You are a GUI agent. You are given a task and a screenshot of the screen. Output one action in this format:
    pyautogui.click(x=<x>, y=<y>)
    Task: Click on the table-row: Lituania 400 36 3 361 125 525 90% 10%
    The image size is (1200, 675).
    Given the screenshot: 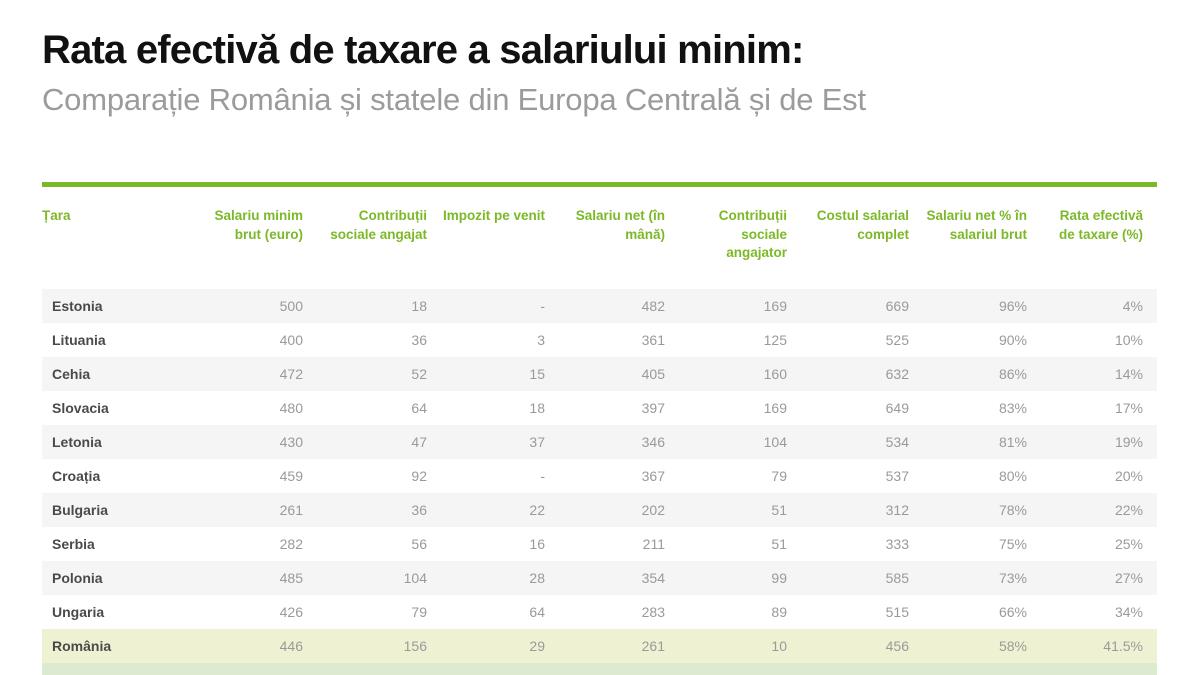 What is the action you would take?
    pyautogui.click(x=599, y=339)
    